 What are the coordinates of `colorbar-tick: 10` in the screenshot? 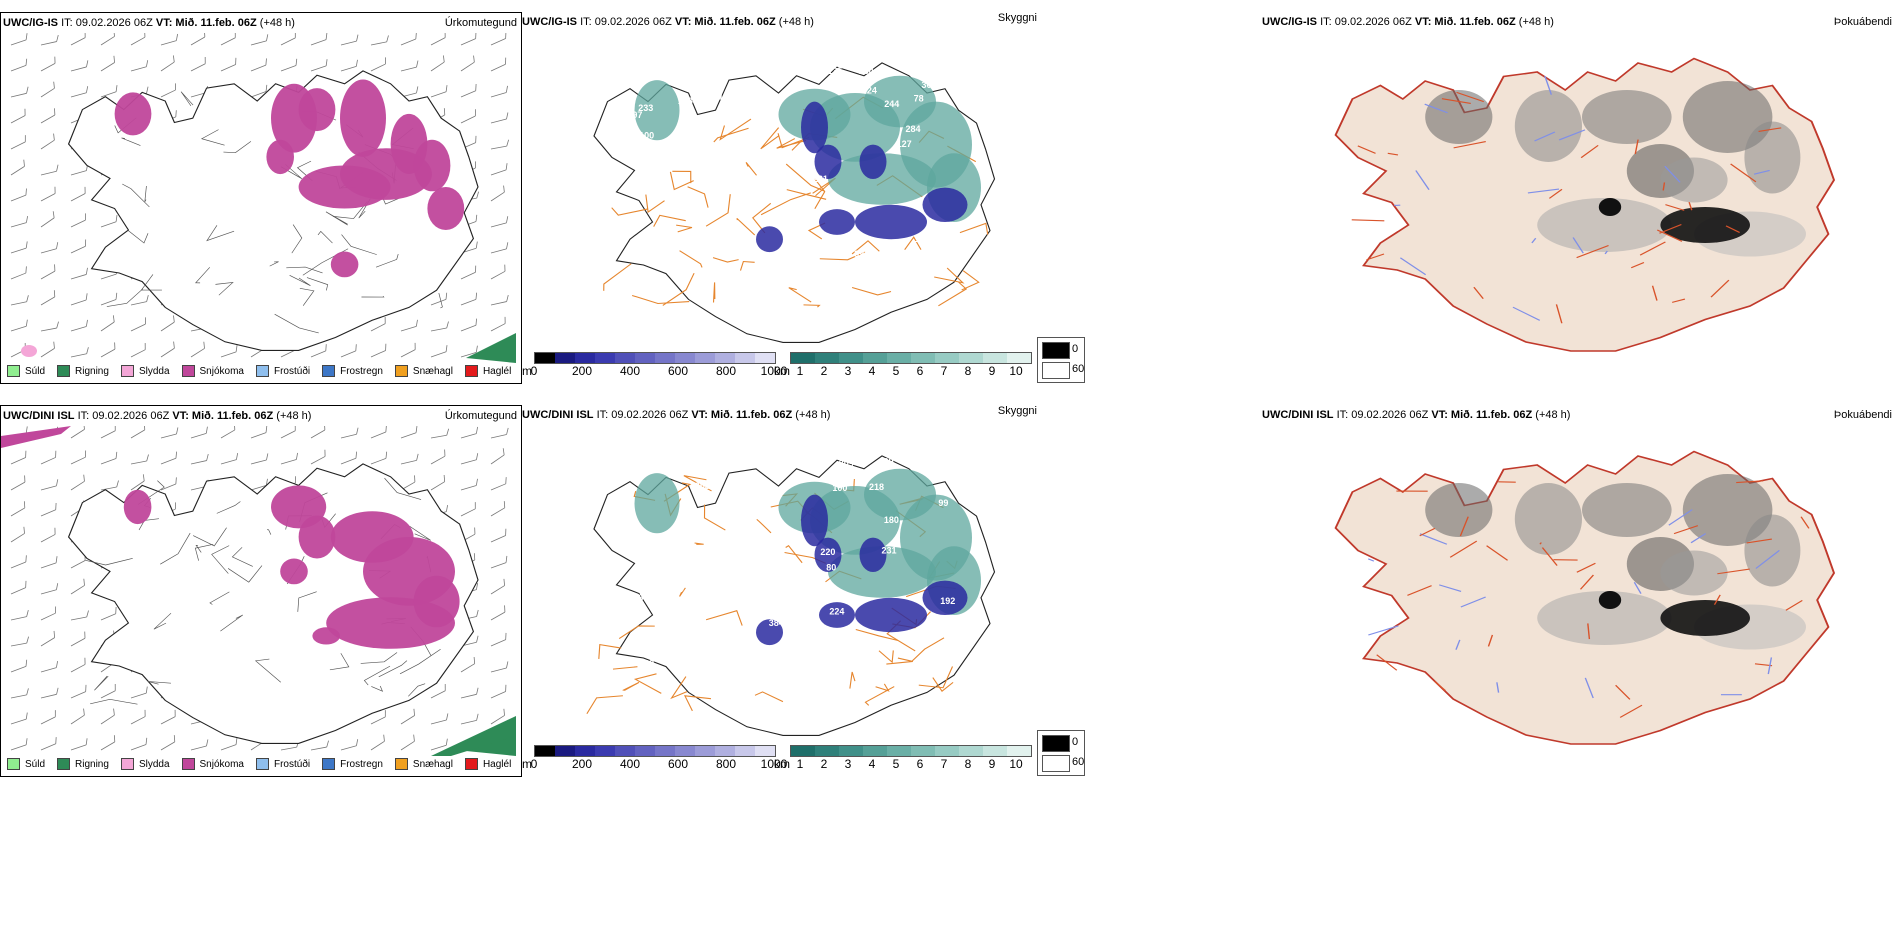 It's located at (1016, 371).